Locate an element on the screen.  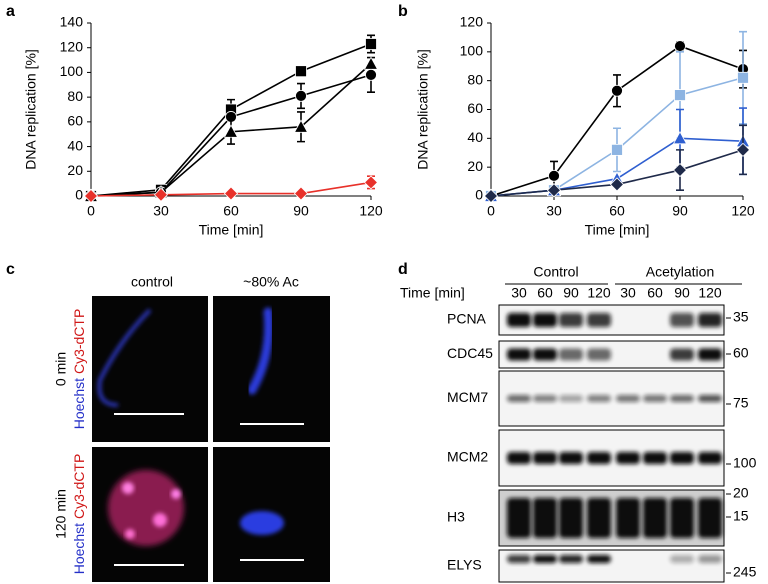
protein-label: MCM2 is located at coordinates (467, 457).